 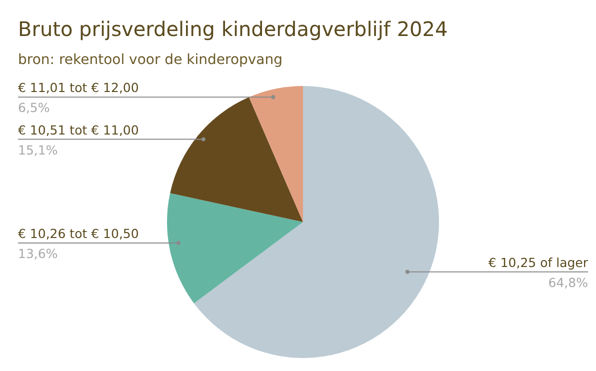 I want to click on slice-label: € 10,25 of lager, so click(x=538, y=262).